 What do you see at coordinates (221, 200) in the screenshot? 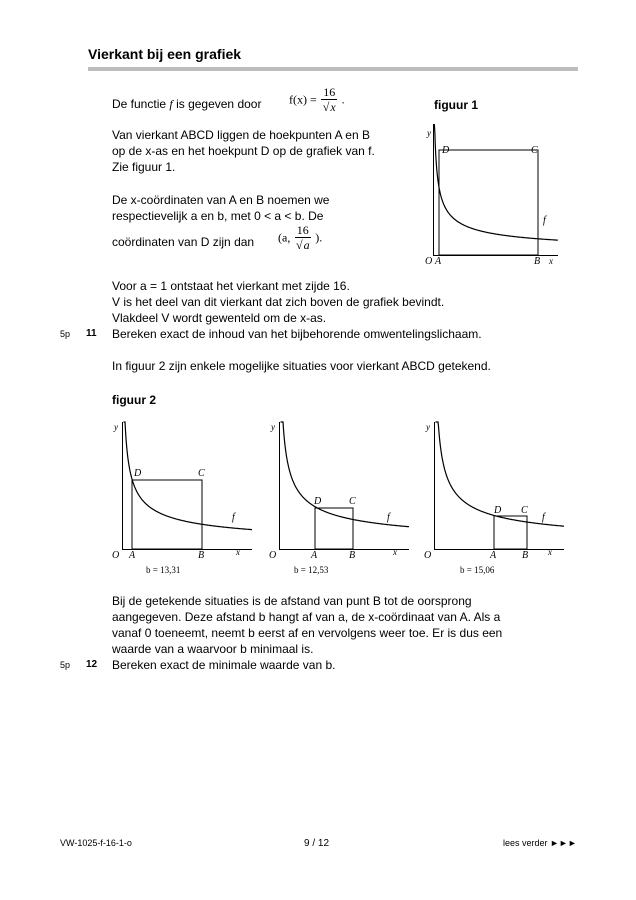
I see `paragraph-2-line: De x-coördinaten van A en B noemen we` at bounding box center [221, 200].